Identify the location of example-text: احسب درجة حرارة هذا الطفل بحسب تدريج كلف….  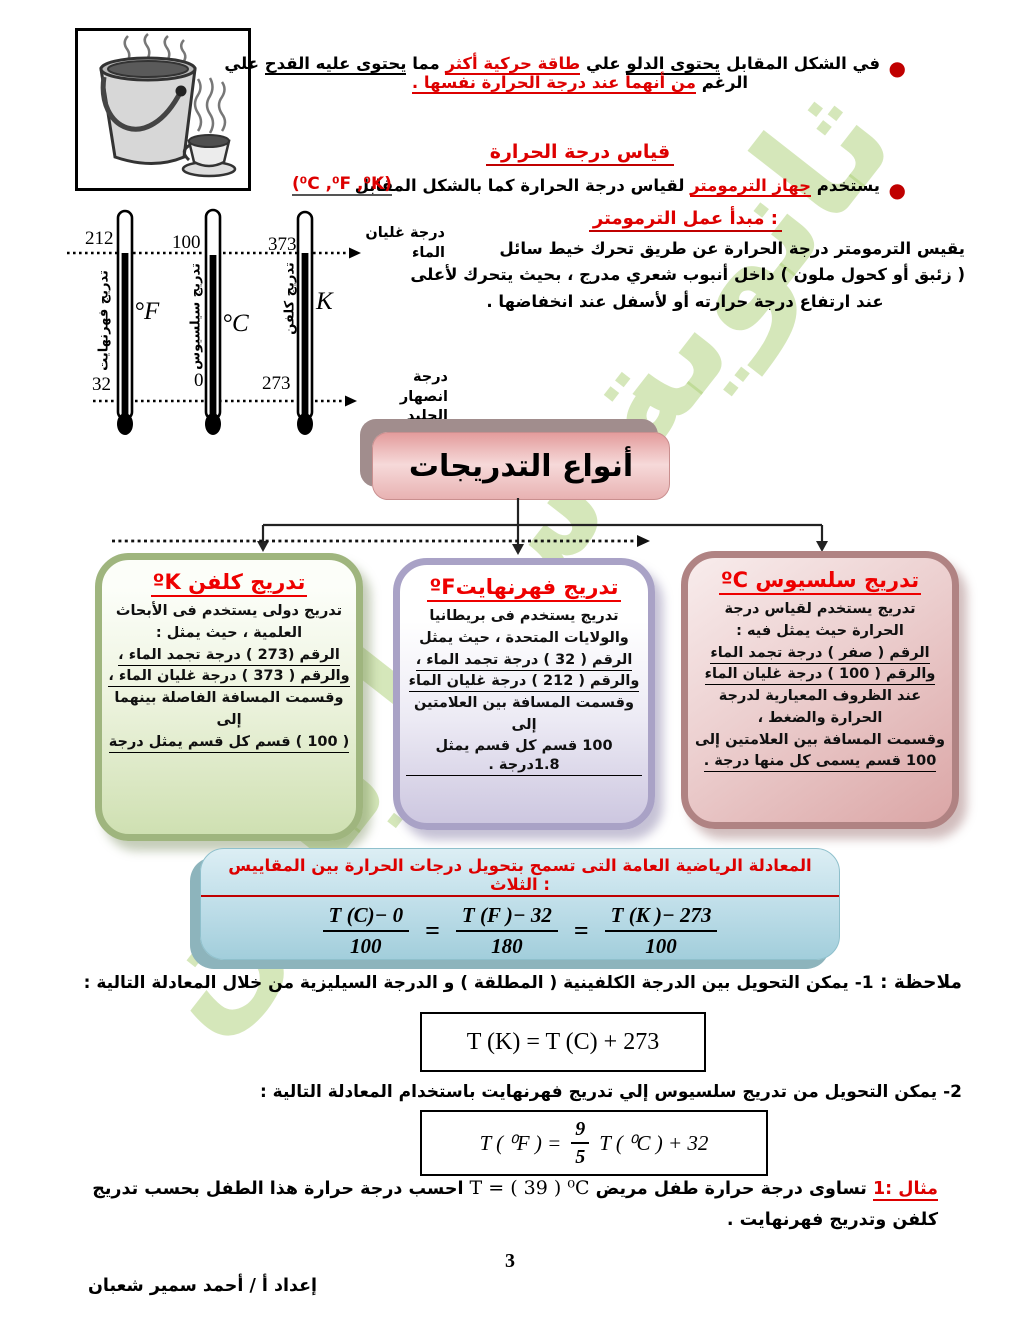
(515, 1205).